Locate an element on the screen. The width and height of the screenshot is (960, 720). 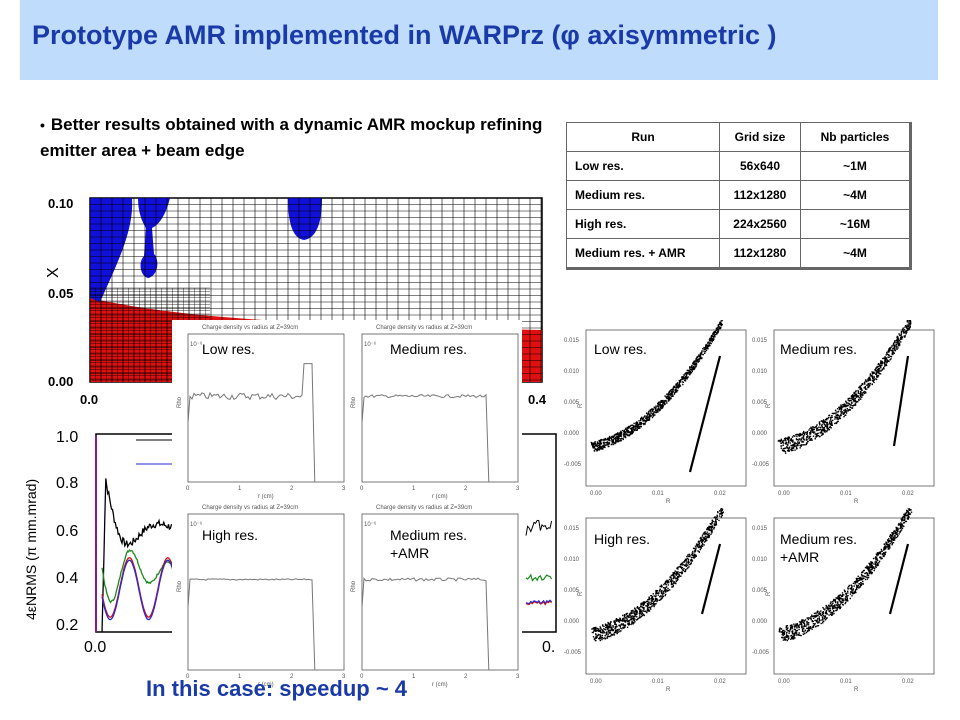
emittance-ytick-4: 0.2 is located at coordinates (67, 625).